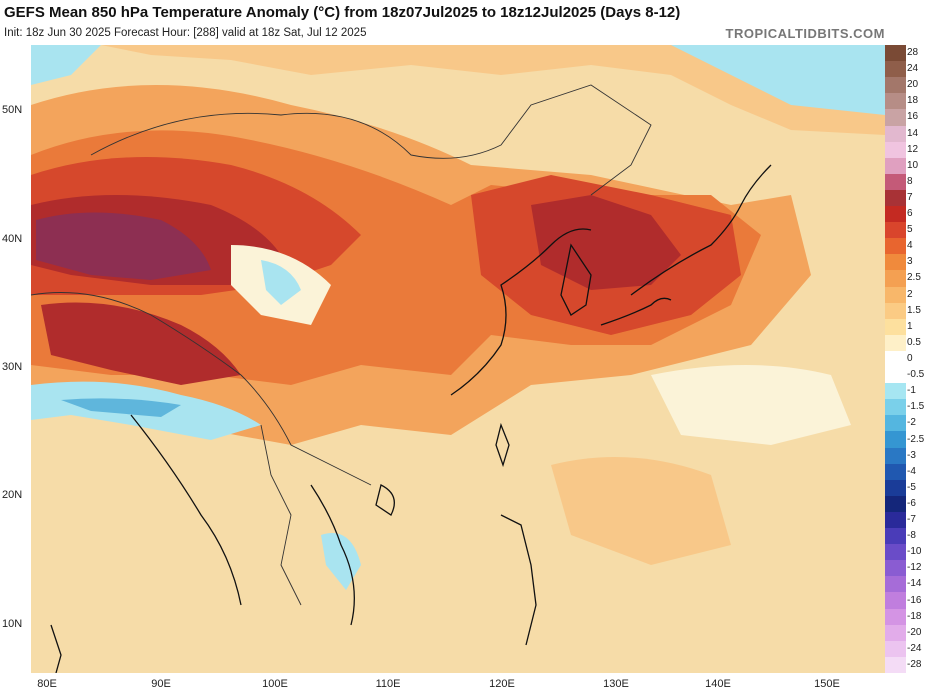 The width and height of the screenshot is (940, 695). I want to click on lat-label-20n: 20N, so click(12, 495).